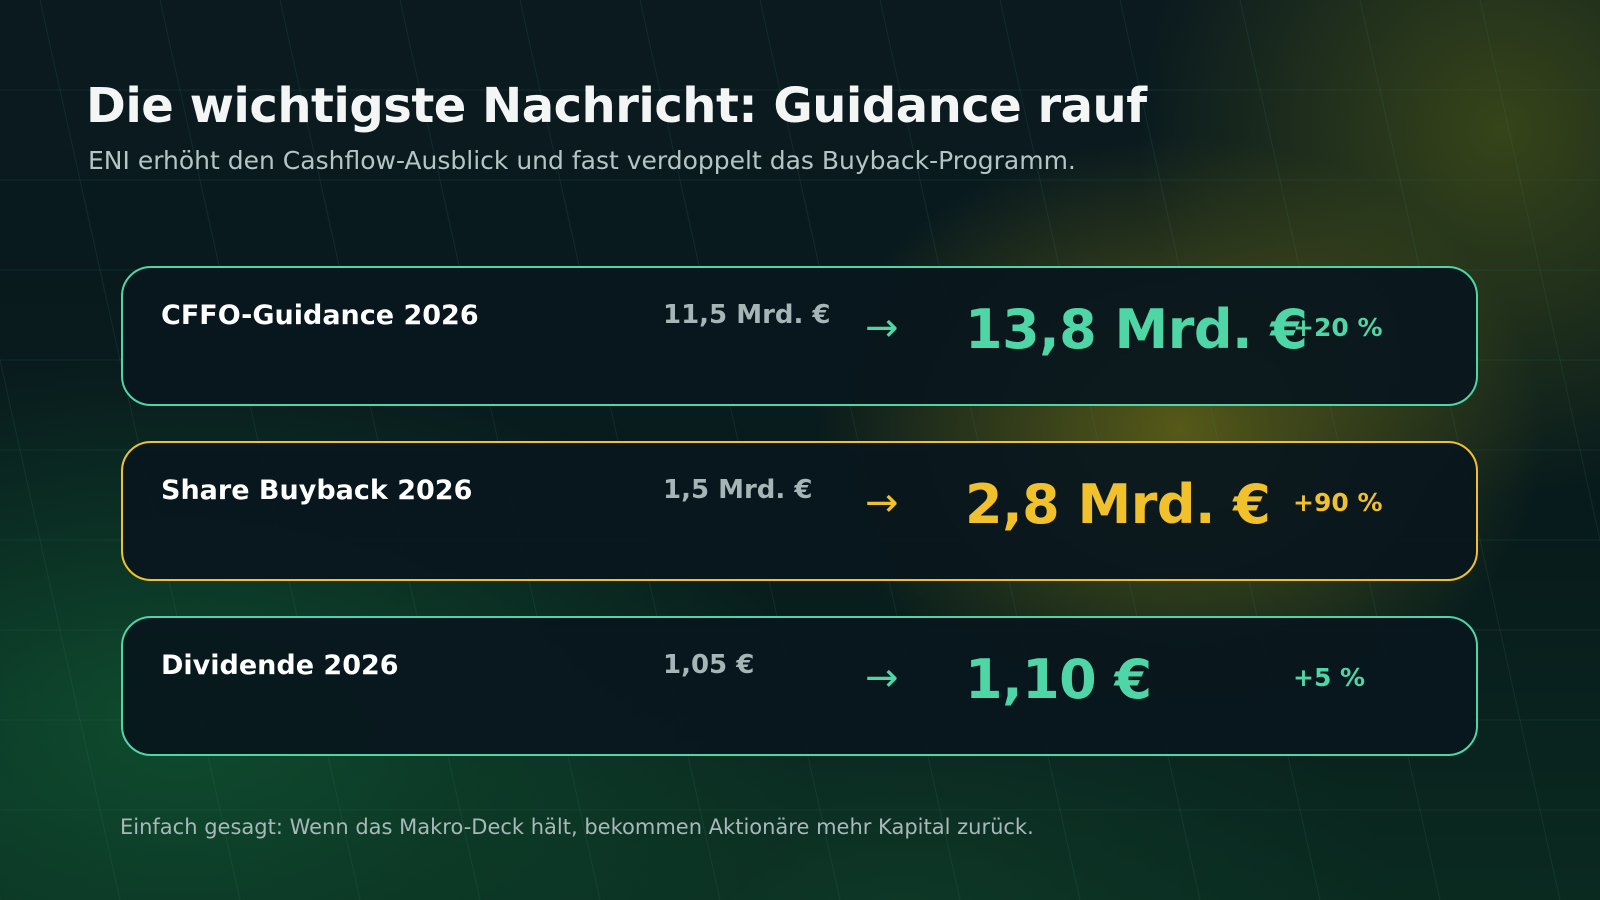 This screenshot has width=1600, height=900. I want to click on new-value: 2,8 Mrd. €, so click(1118, 504).